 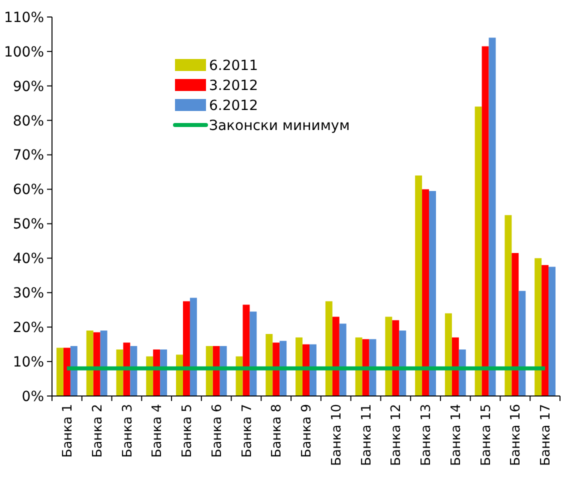 I want to click on y-tick-label: 10%, so click(x=28, y=362).